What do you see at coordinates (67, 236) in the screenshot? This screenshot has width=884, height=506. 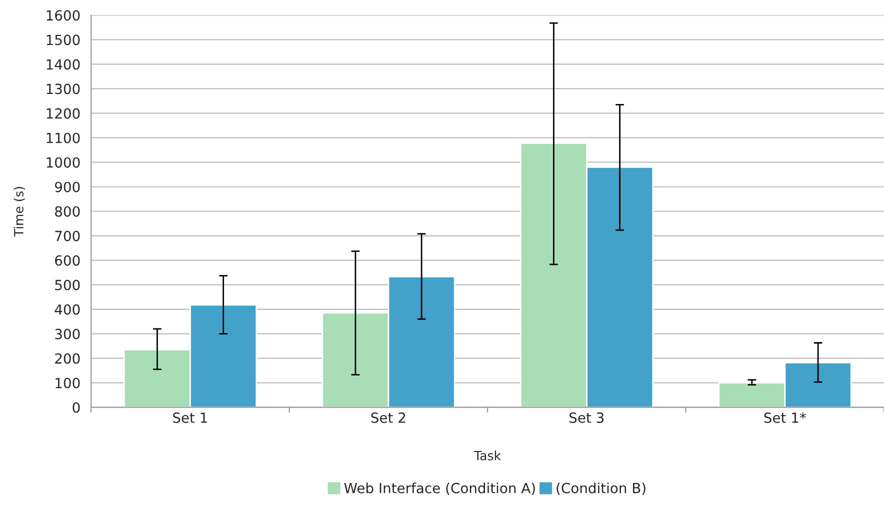 I see `y-tick-label: 700` at bounding box center [67, 236].